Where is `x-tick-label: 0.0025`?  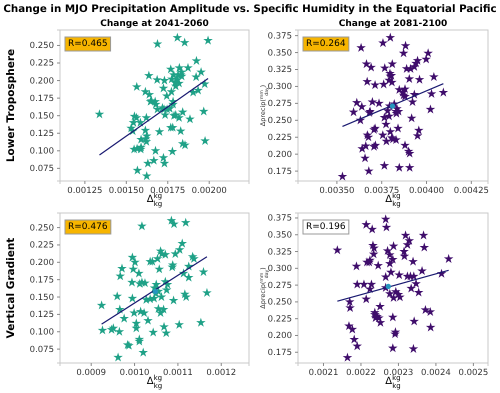 x-tick-label: 0.0025 is located at coordinates (473, 373).